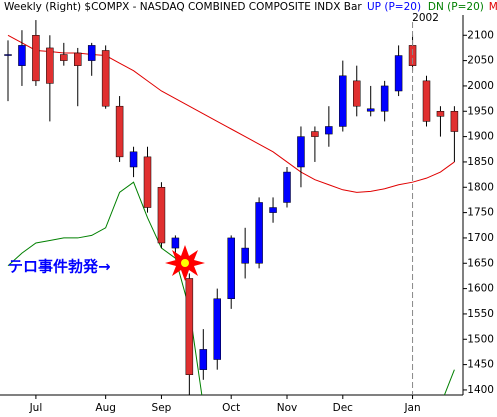 Image resolution: width=497 pixels, height=417 pixels. Describe the element at coordinates (105, 408) in the screenshot. I see `x-tick-label: Aug` at that location.